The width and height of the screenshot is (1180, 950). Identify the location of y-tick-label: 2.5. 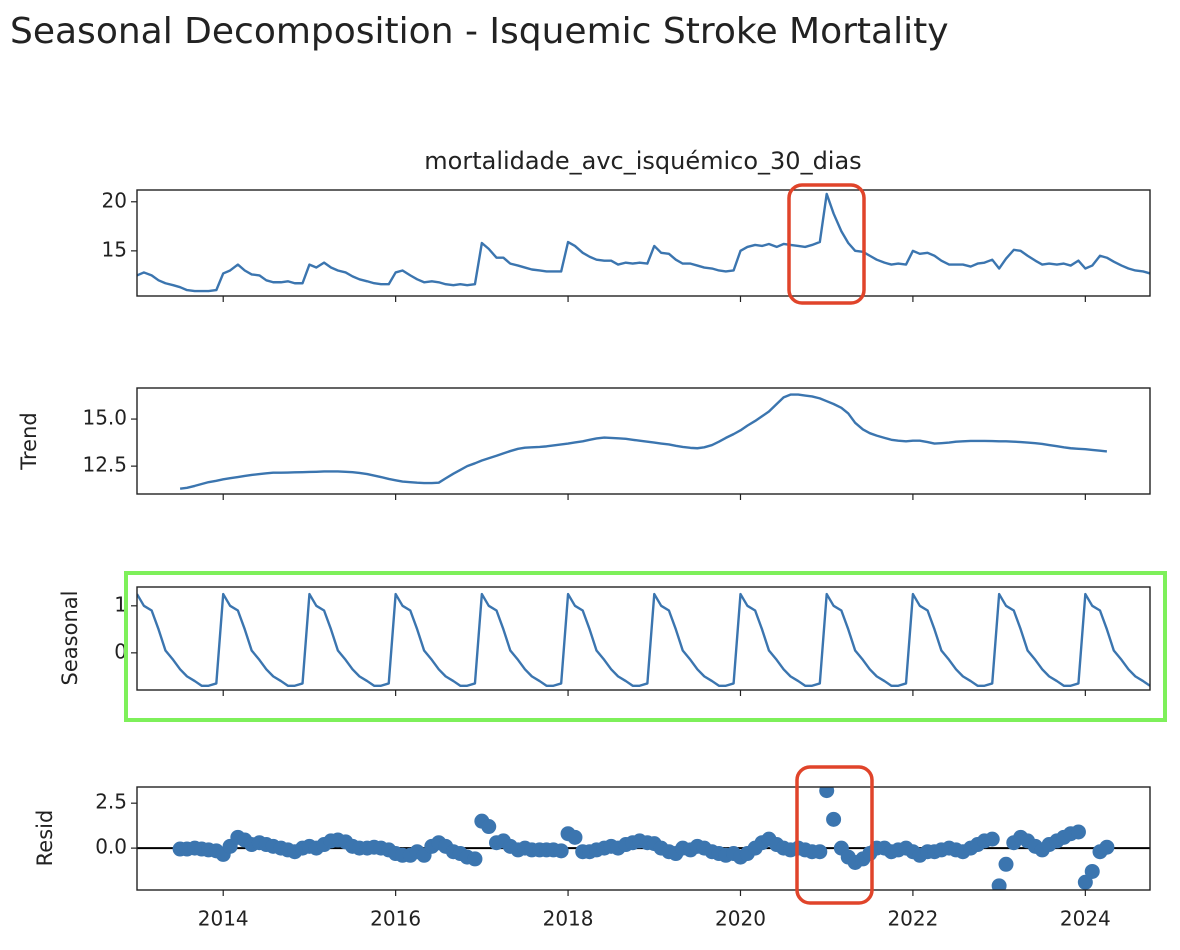
(111, 802).